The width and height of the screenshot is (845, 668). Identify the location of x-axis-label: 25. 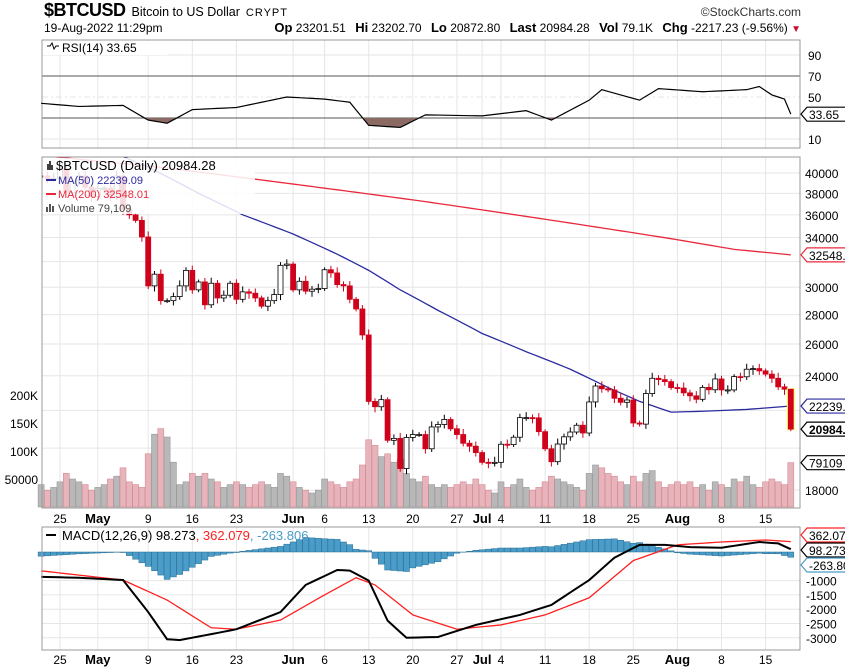
(60, 519).